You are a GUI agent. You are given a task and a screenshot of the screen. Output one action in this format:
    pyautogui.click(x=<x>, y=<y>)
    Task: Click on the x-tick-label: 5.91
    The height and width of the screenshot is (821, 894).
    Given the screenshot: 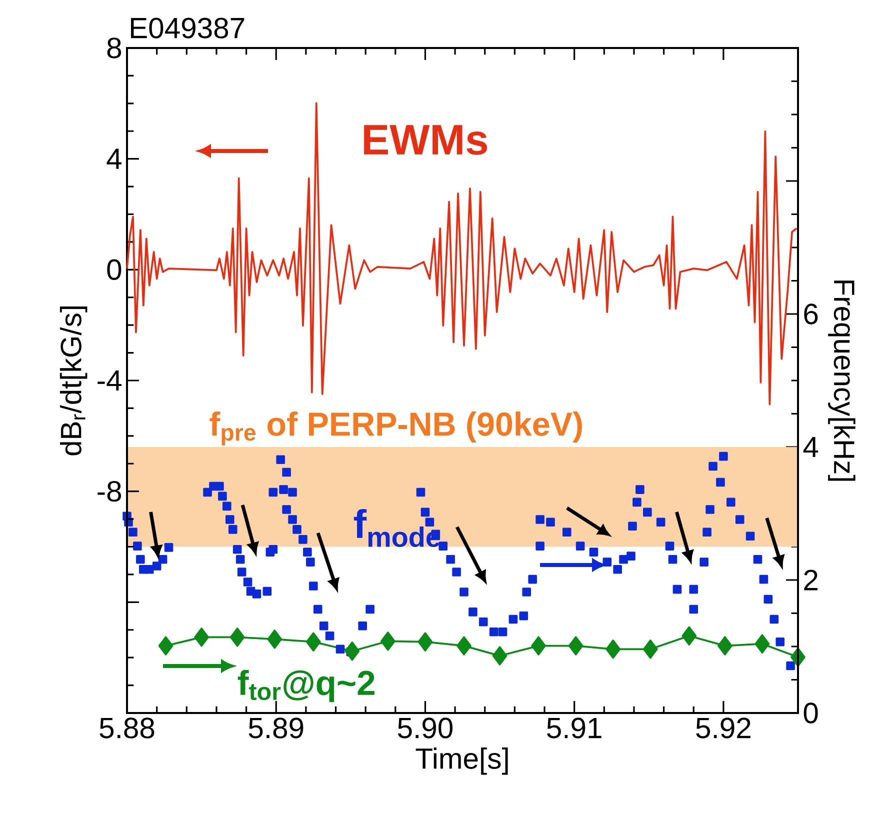 What is the action you would take?
    pyautogui.click(x=574, y=728)
    